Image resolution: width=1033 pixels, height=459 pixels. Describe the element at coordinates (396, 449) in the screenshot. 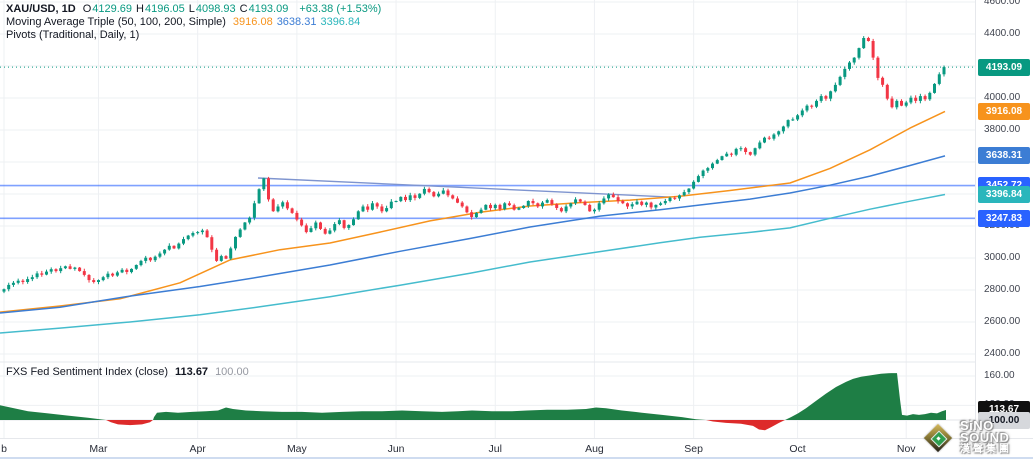

I see `time-axis-label: Jun` at that location.